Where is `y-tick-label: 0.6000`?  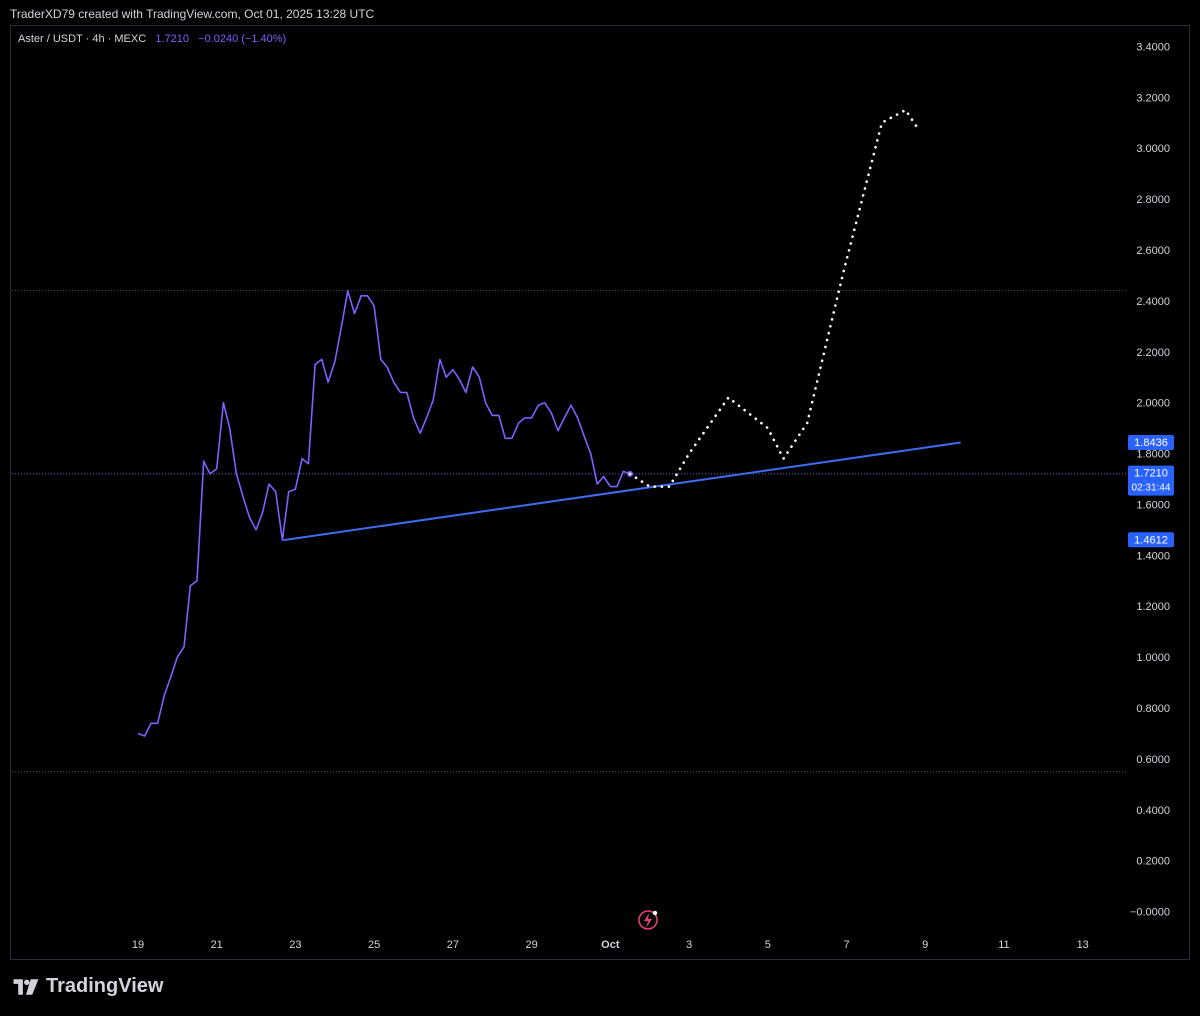
y-tick-label: 0.6000 is located at coordinates (1153, 760).